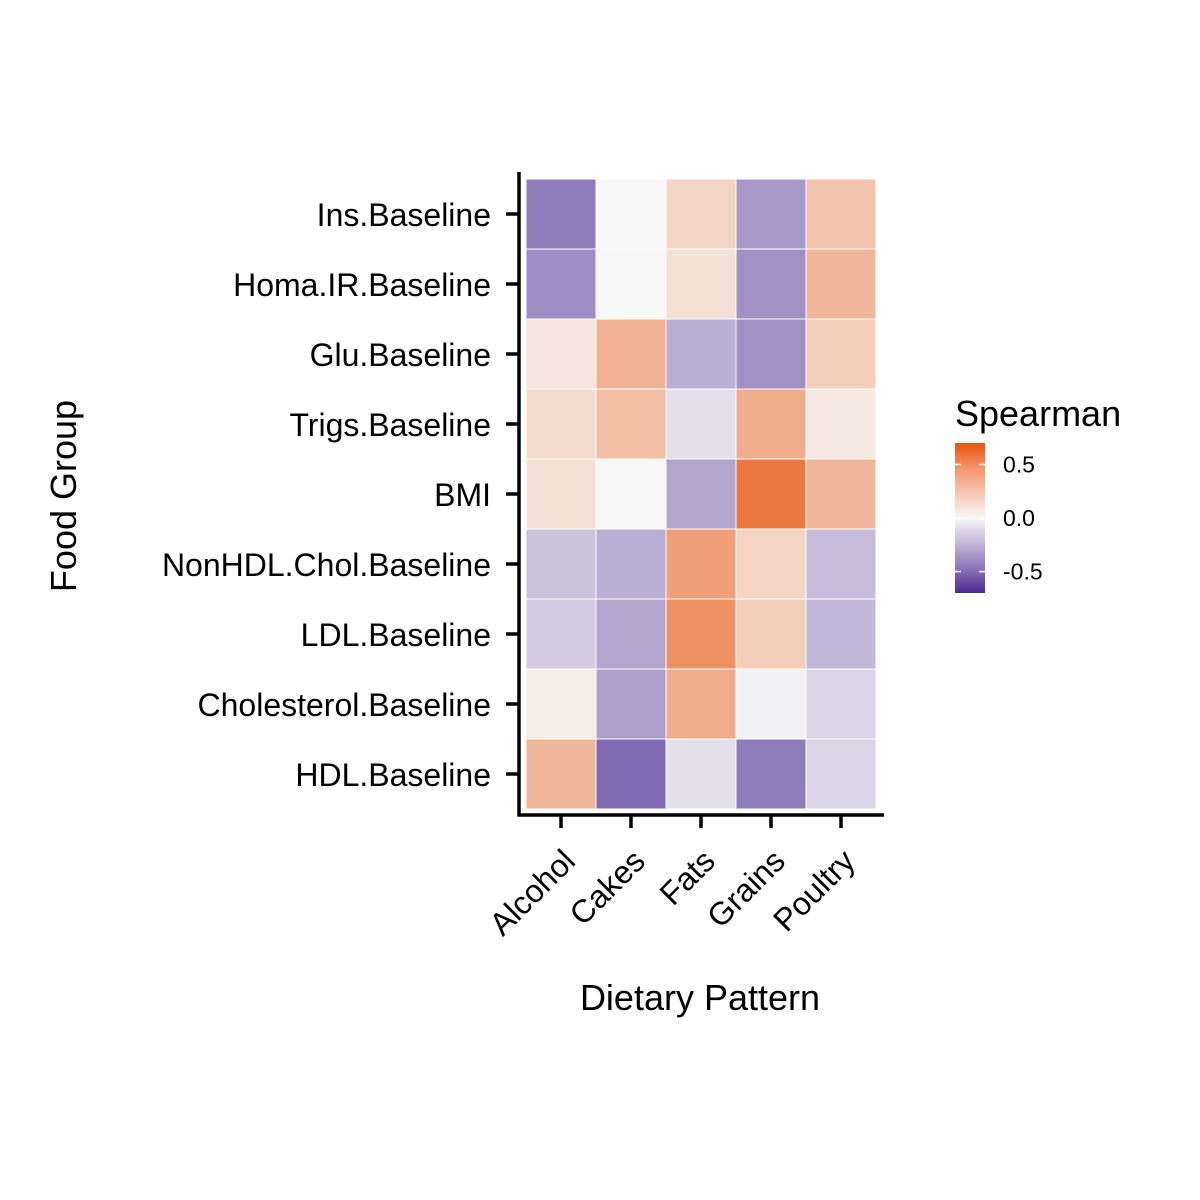 Image resolution: width=1200 pixels, height=1200 pixels. I want to click on y-tick-label: NonHDL.Chol.Baseline, so click(326, 565).